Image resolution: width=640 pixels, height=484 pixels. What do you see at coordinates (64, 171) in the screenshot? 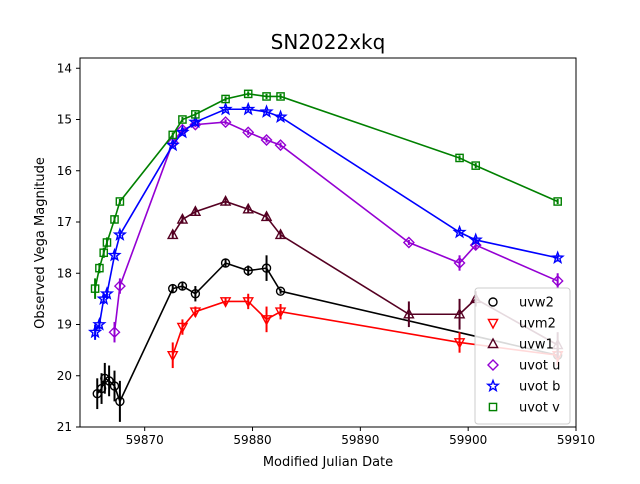
I see `y-tick-label: 16` at bounding box center [64, 171].